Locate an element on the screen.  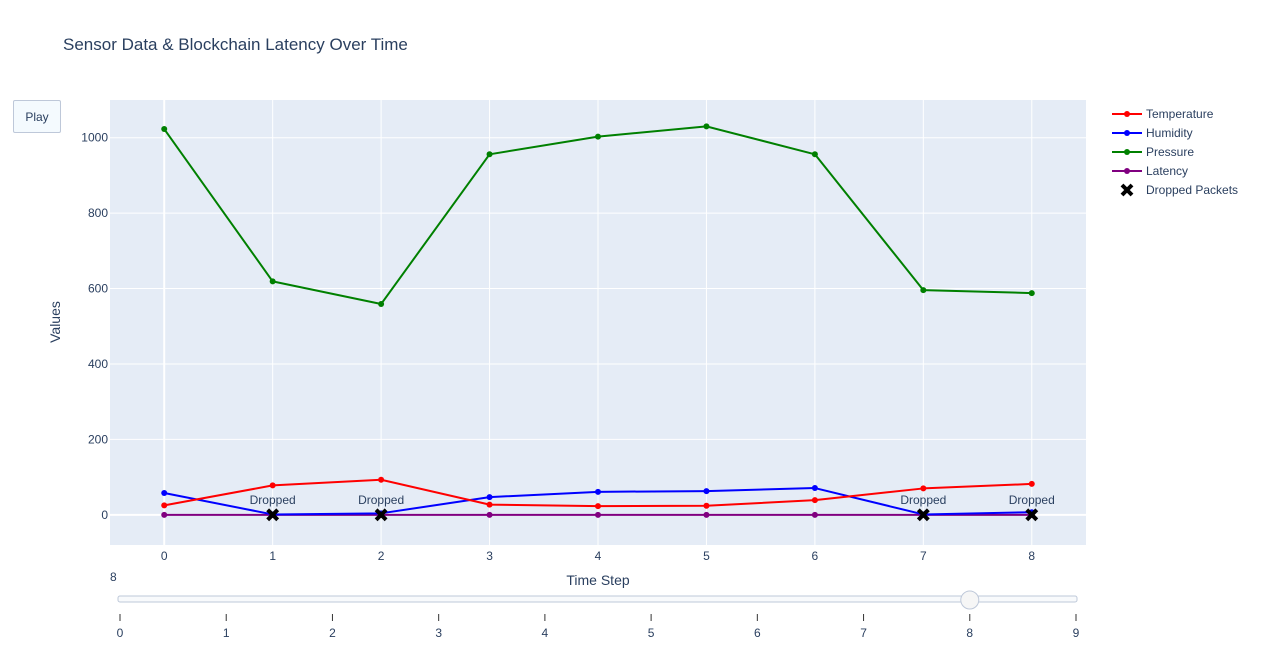
y-tick-label: 400 is located at coordinates (98, 364).